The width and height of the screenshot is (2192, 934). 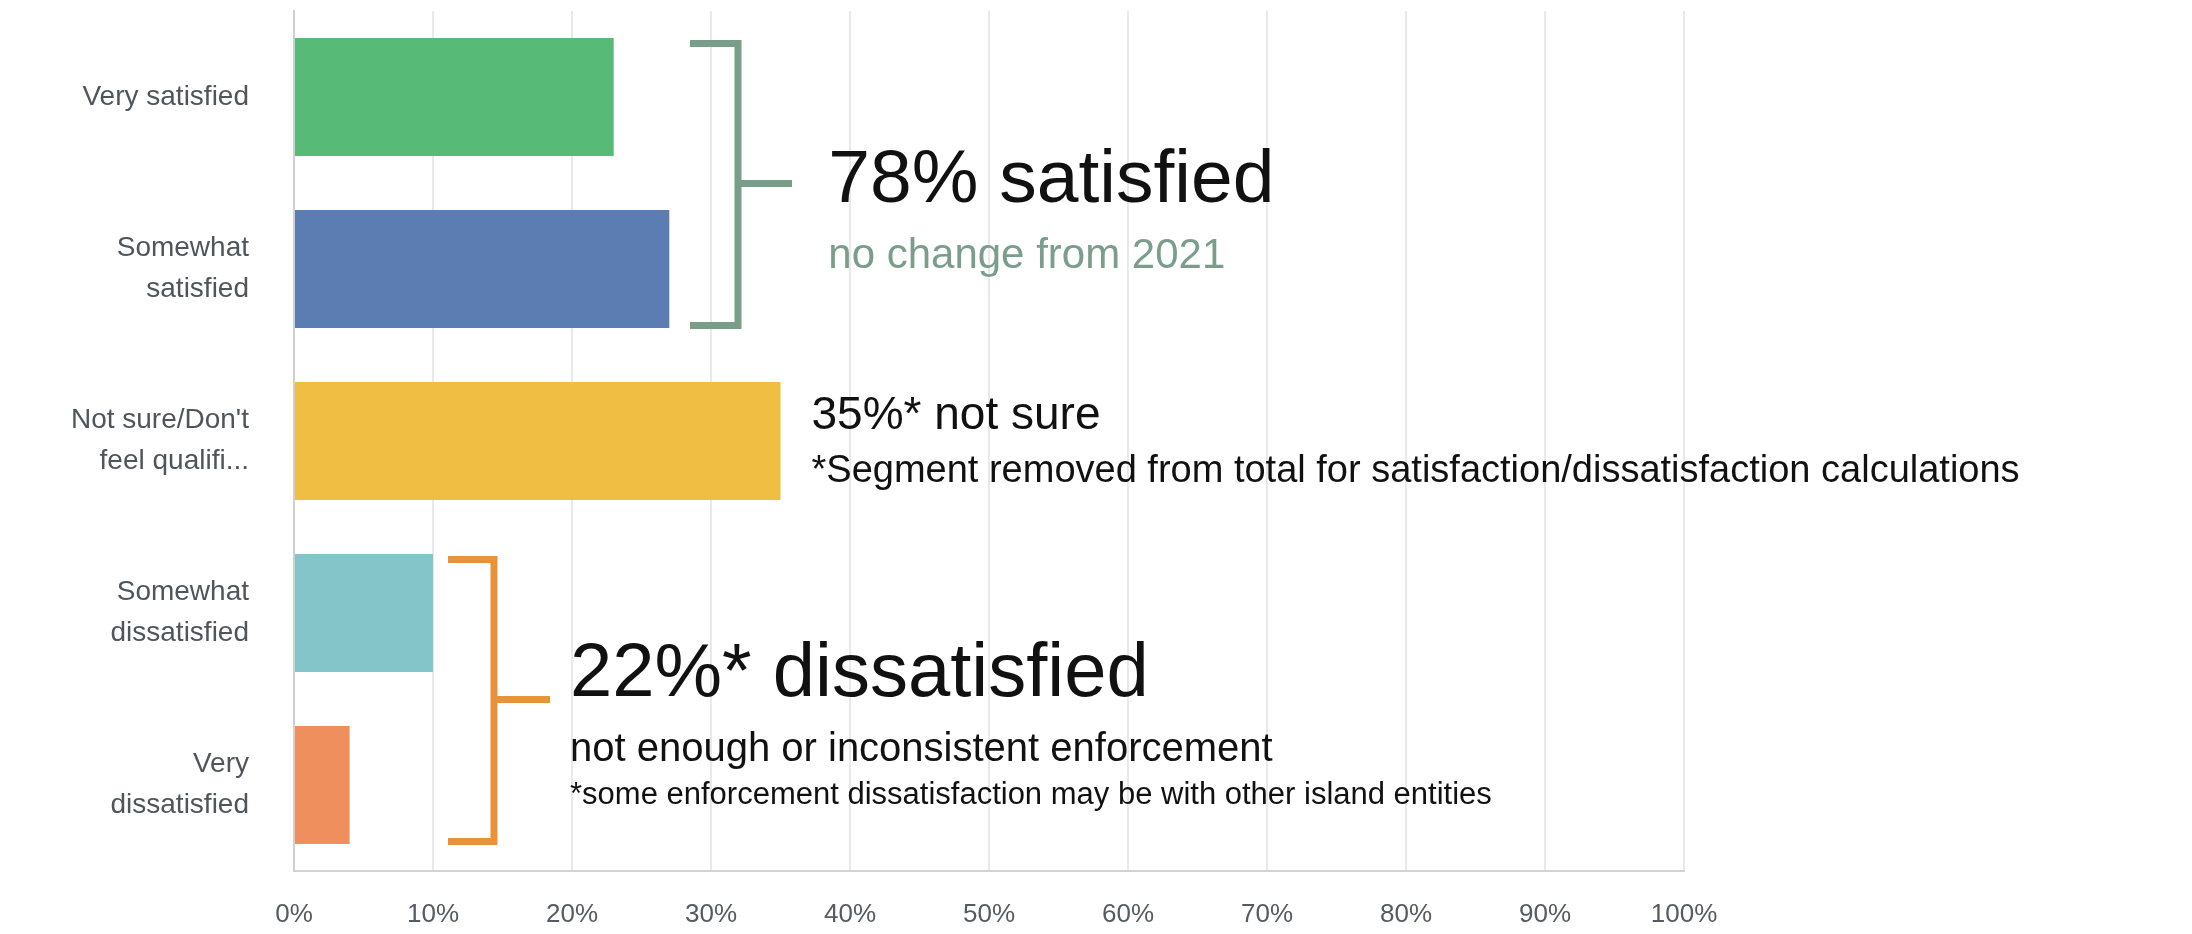 I want to click on annotation: 22%* dissatisfied, so click(x=859, y=669).